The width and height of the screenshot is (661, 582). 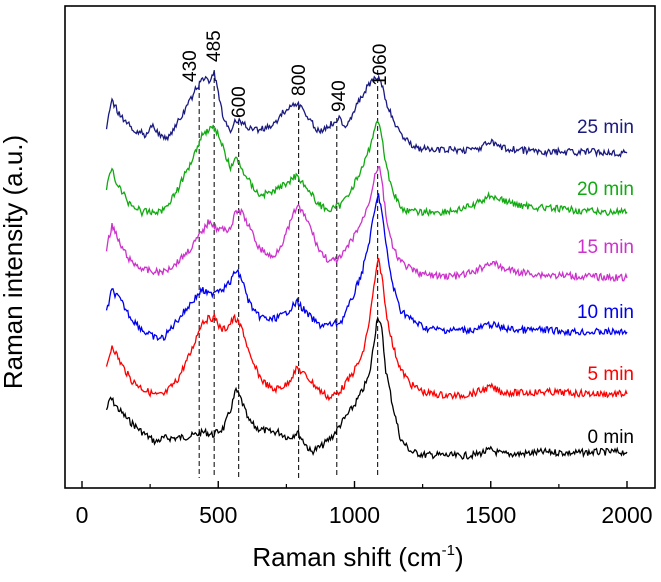 I want to click on peak-label: 800, so click(x=299, y=80).